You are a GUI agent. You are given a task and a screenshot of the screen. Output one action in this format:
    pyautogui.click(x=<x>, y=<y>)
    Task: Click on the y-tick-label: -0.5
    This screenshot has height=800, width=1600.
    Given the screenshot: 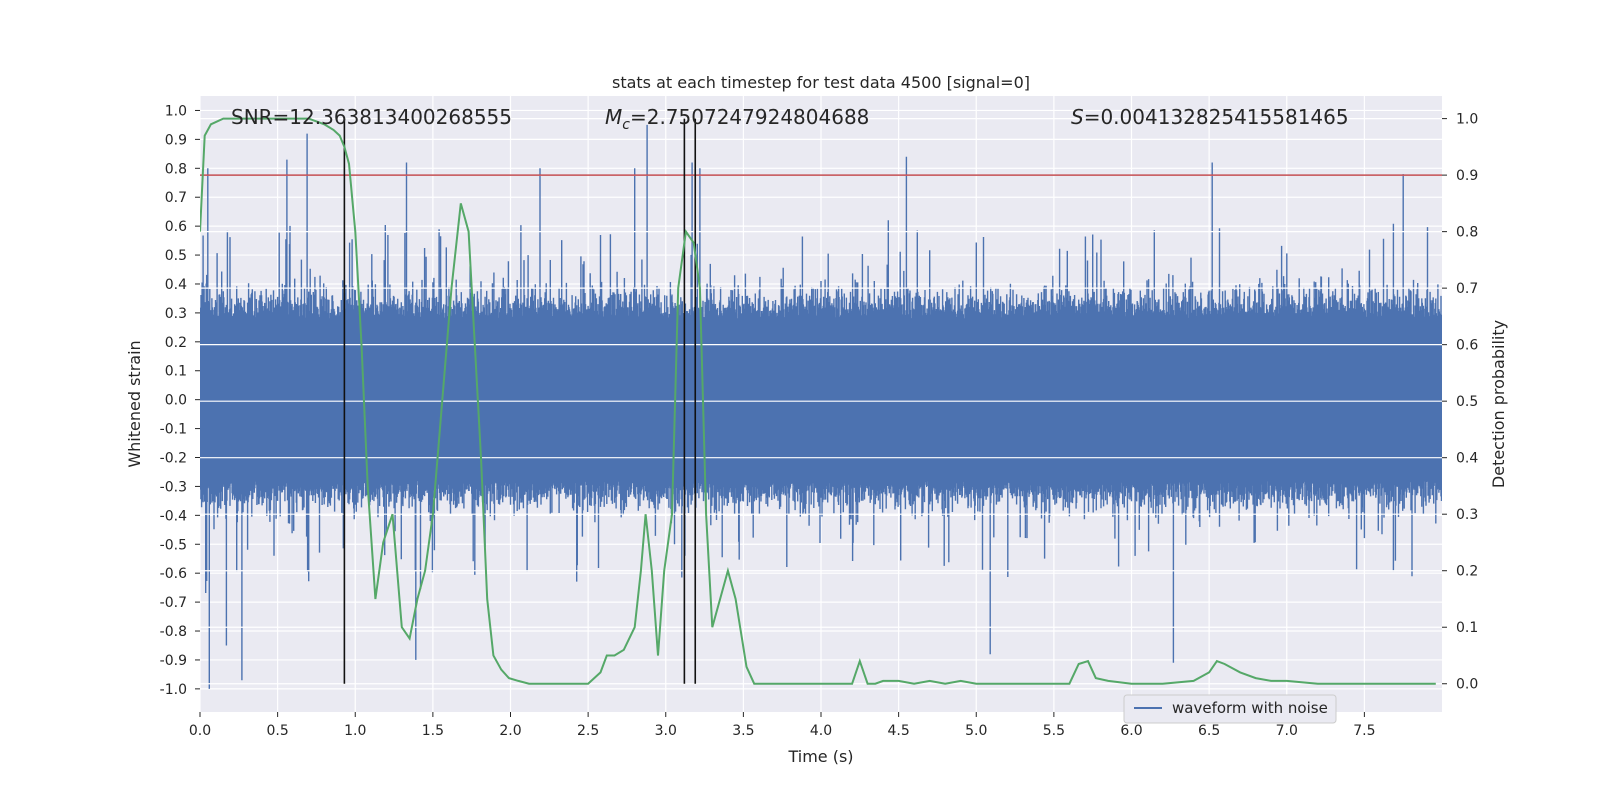 What is the action you would take?
    pyautogui.click(x=173, y=545)
    